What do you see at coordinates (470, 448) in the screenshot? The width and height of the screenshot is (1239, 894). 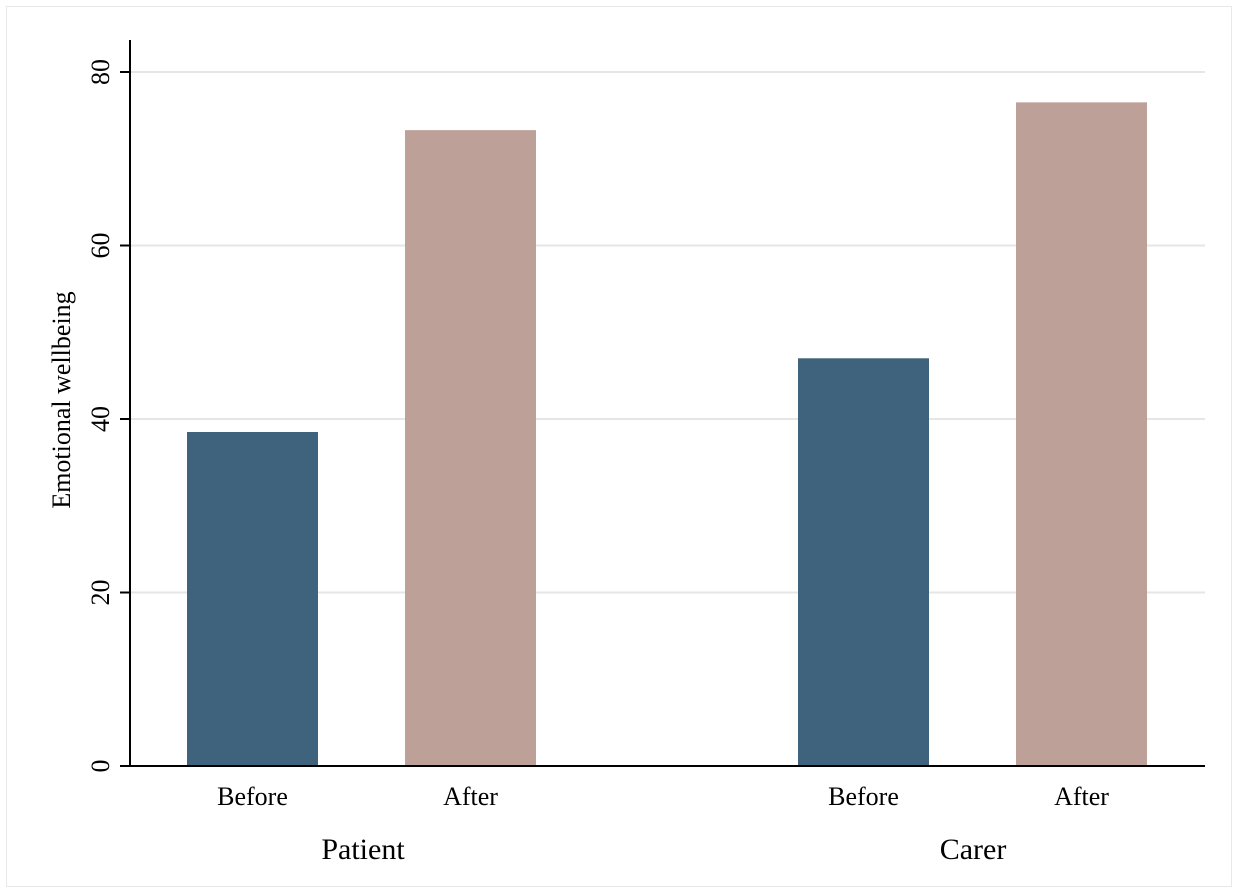 I see `bar-patient-after` at bounding box center [470, 448].